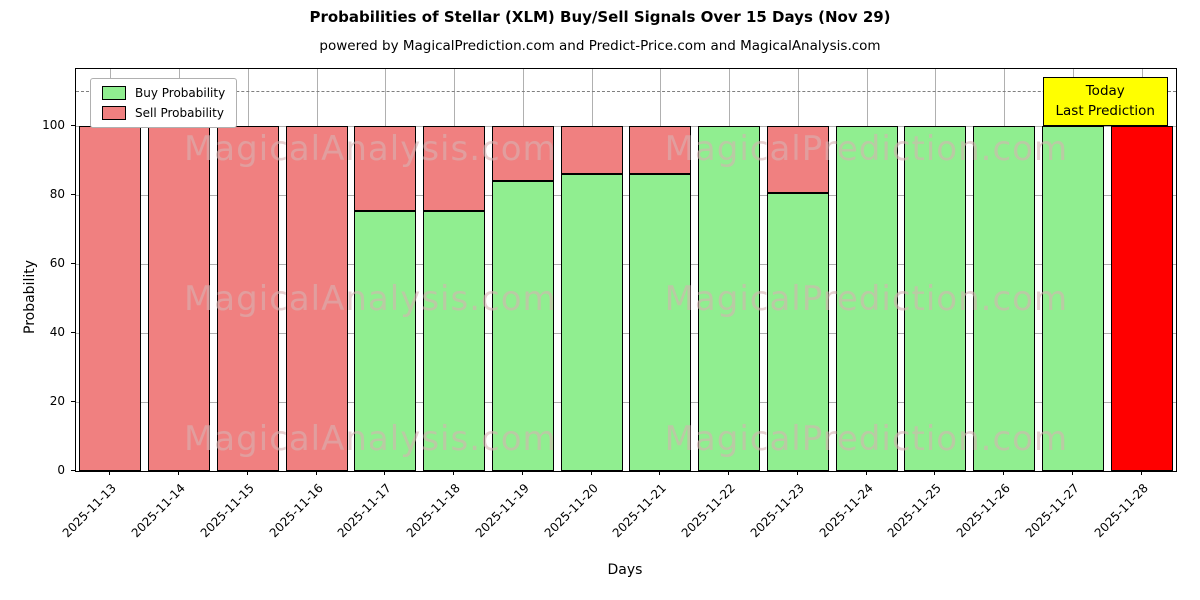 This screenshot has width=1200, height=600. I want to click on y-tick-label: 100, so click(53, 124).